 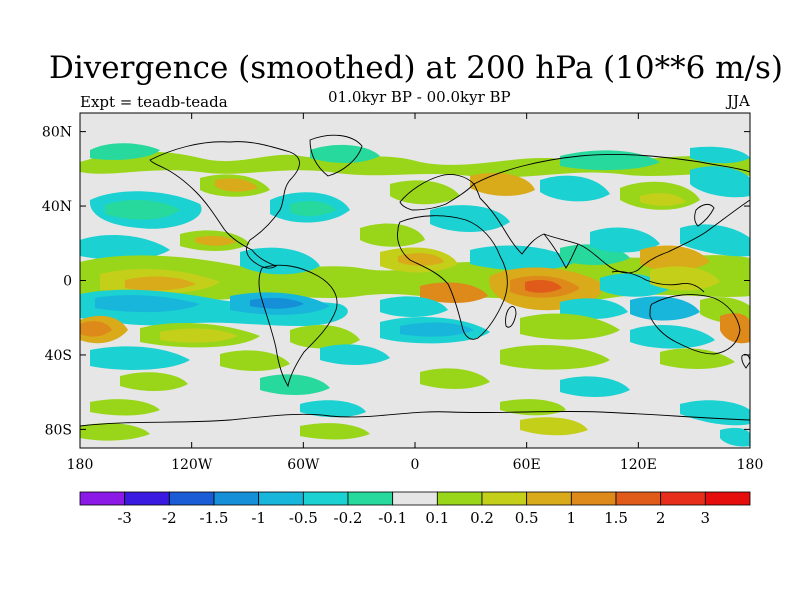 What do you see at coordinates (58, 430) in the screenshot?
I see `lat-tick-label: 80S` at bounding box center [58, 430].